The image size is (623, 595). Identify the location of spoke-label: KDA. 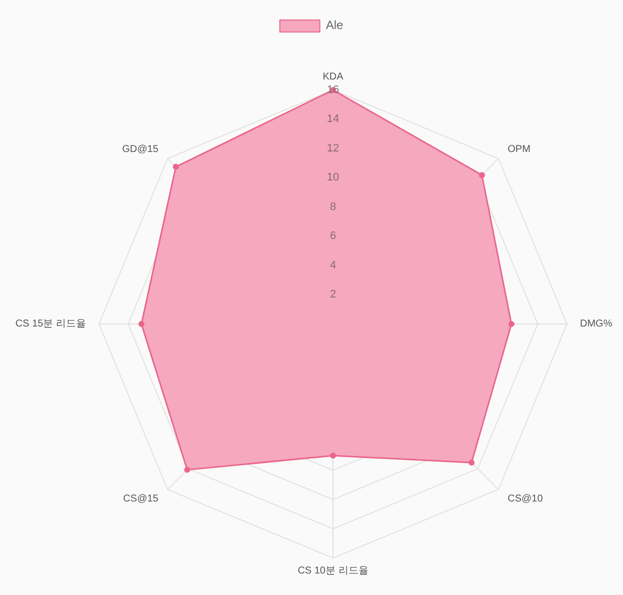
(333, 77).